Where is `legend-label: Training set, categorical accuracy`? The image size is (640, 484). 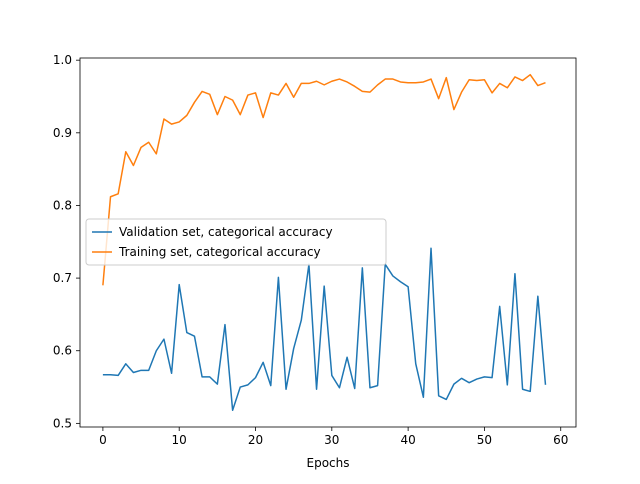
legend-label: Training set, categorical accuracy is located at coordinates (219, 252).